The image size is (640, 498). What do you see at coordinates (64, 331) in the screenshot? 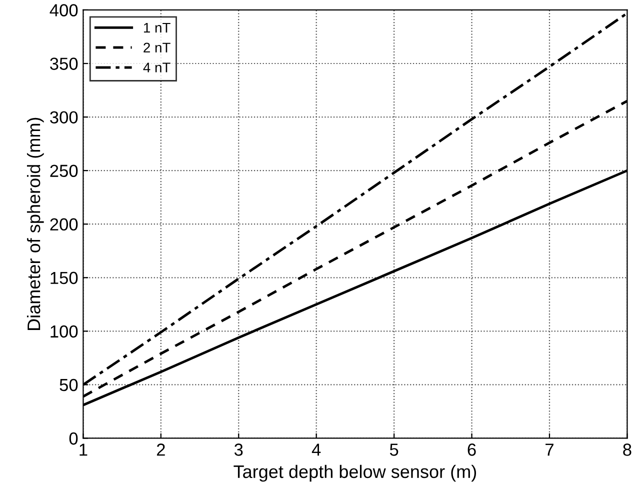
I see `y-tick-label: 100` at bounding box center [64, 331].